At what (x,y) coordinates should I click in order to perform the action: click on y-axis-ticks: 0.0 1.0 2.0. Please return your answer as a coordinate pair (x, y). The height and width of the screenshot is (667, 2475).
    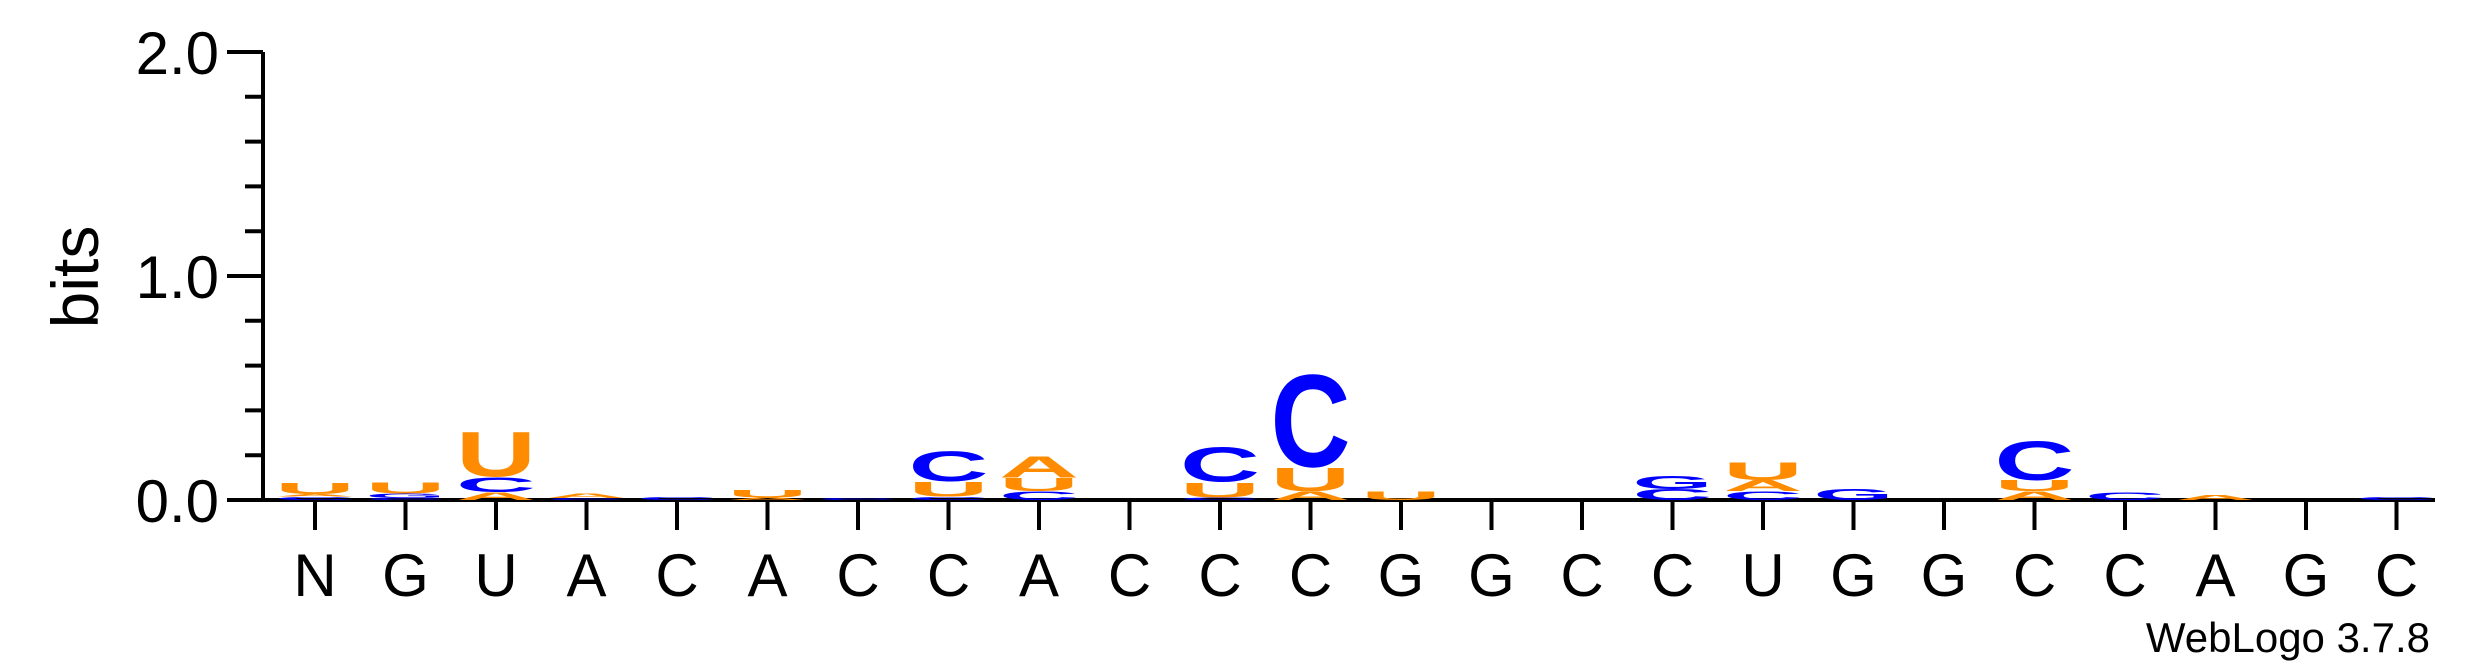
    Looking at the image, I should click on (199, 277).